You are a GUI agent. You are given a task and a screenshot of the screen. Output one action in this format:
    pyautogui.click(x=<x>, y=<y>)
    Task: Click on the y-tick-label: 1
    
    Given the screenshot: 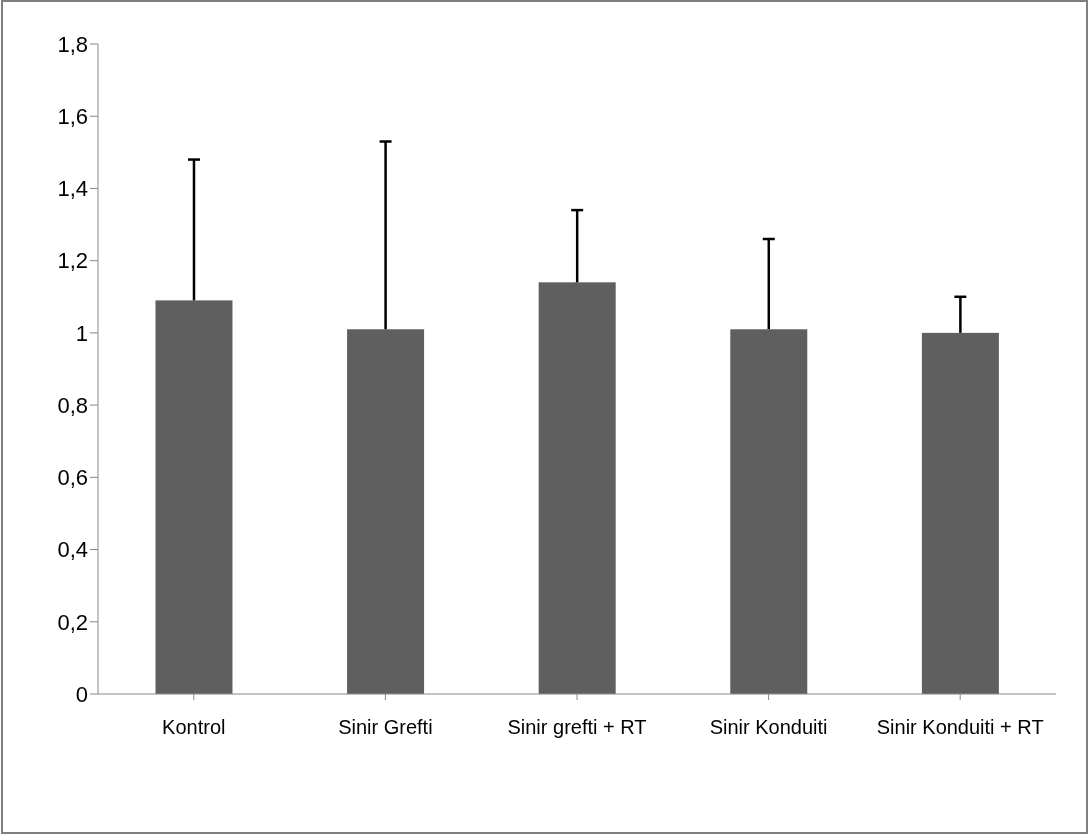 What is the action you would take?
    pyautogui.click(x=81, y=333)
    